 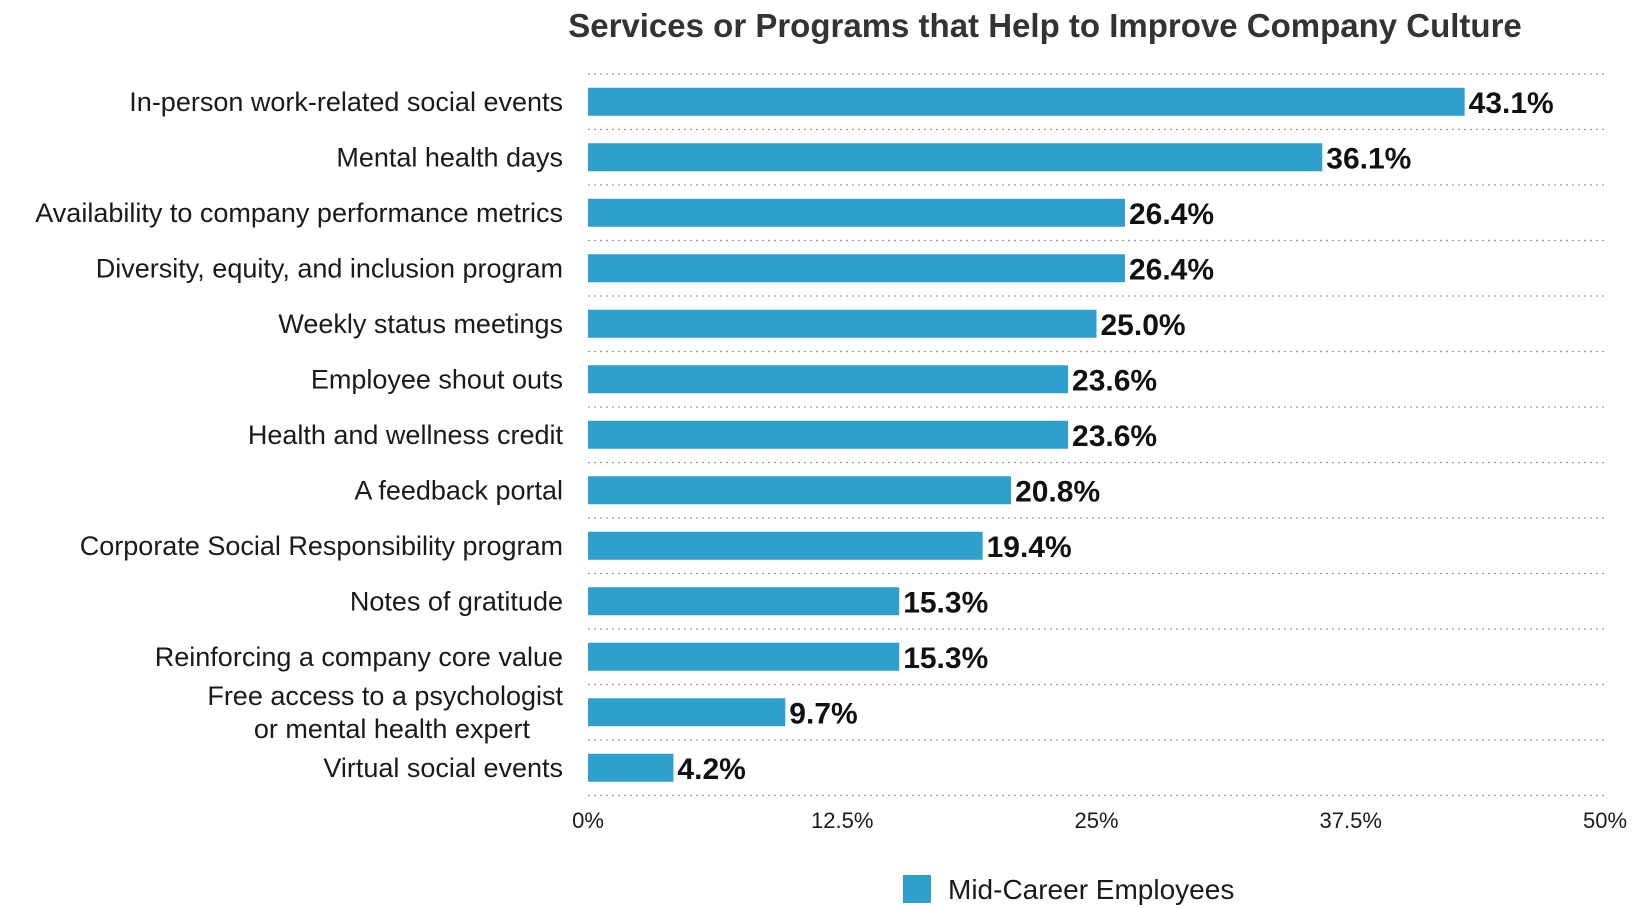 What do you see at coordinates (1605, 820) in the screenshot?
I see `x-tick-label: 50%` at bounding box center [1605, 820].